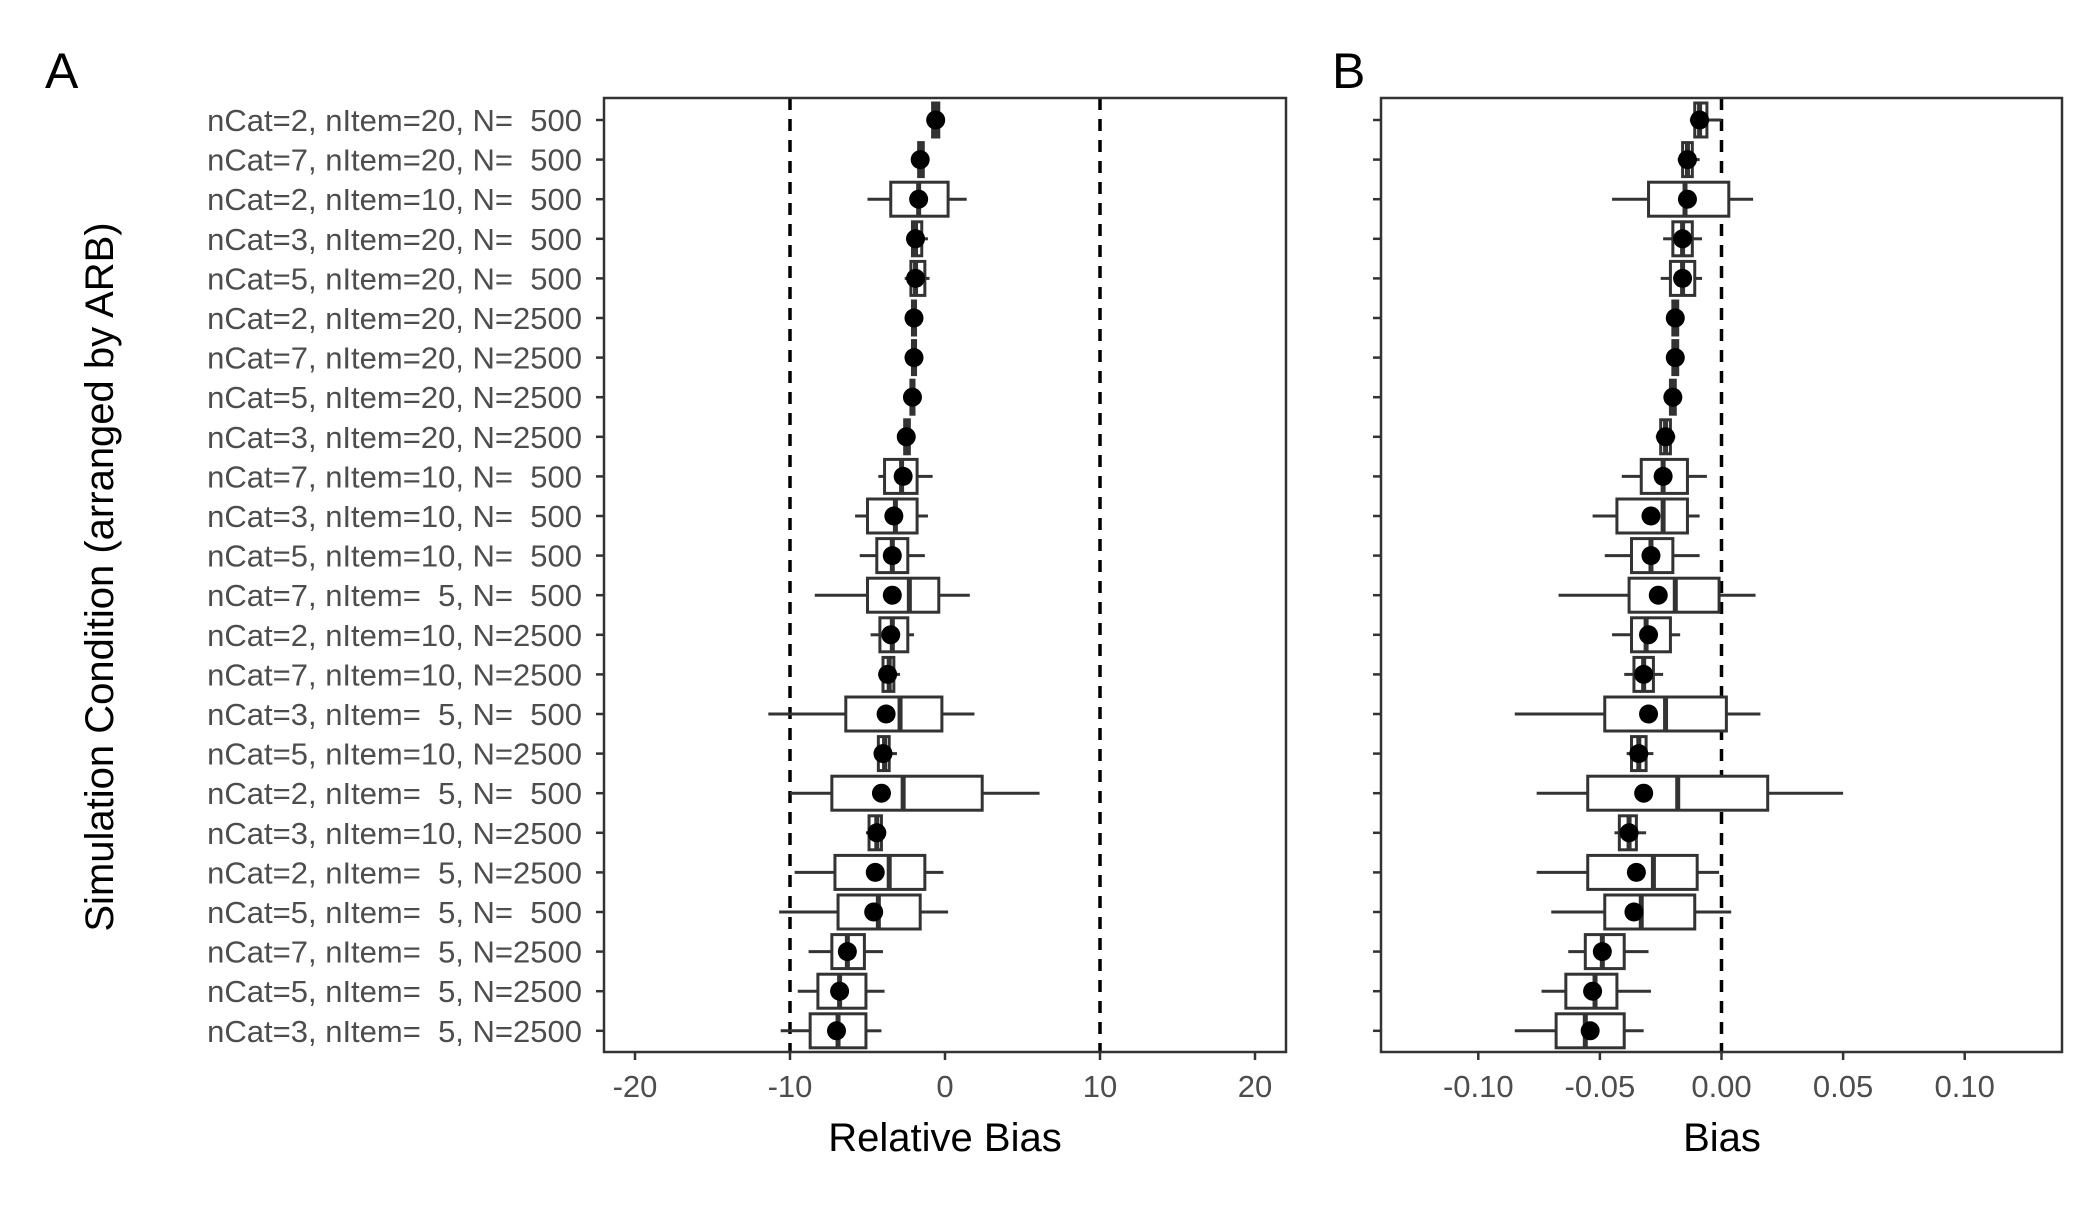  Describe the element at coordinates (394, 872) in the screenshot. I see `category-label: nCat=2, nItem= 5, N=2500` at that location.